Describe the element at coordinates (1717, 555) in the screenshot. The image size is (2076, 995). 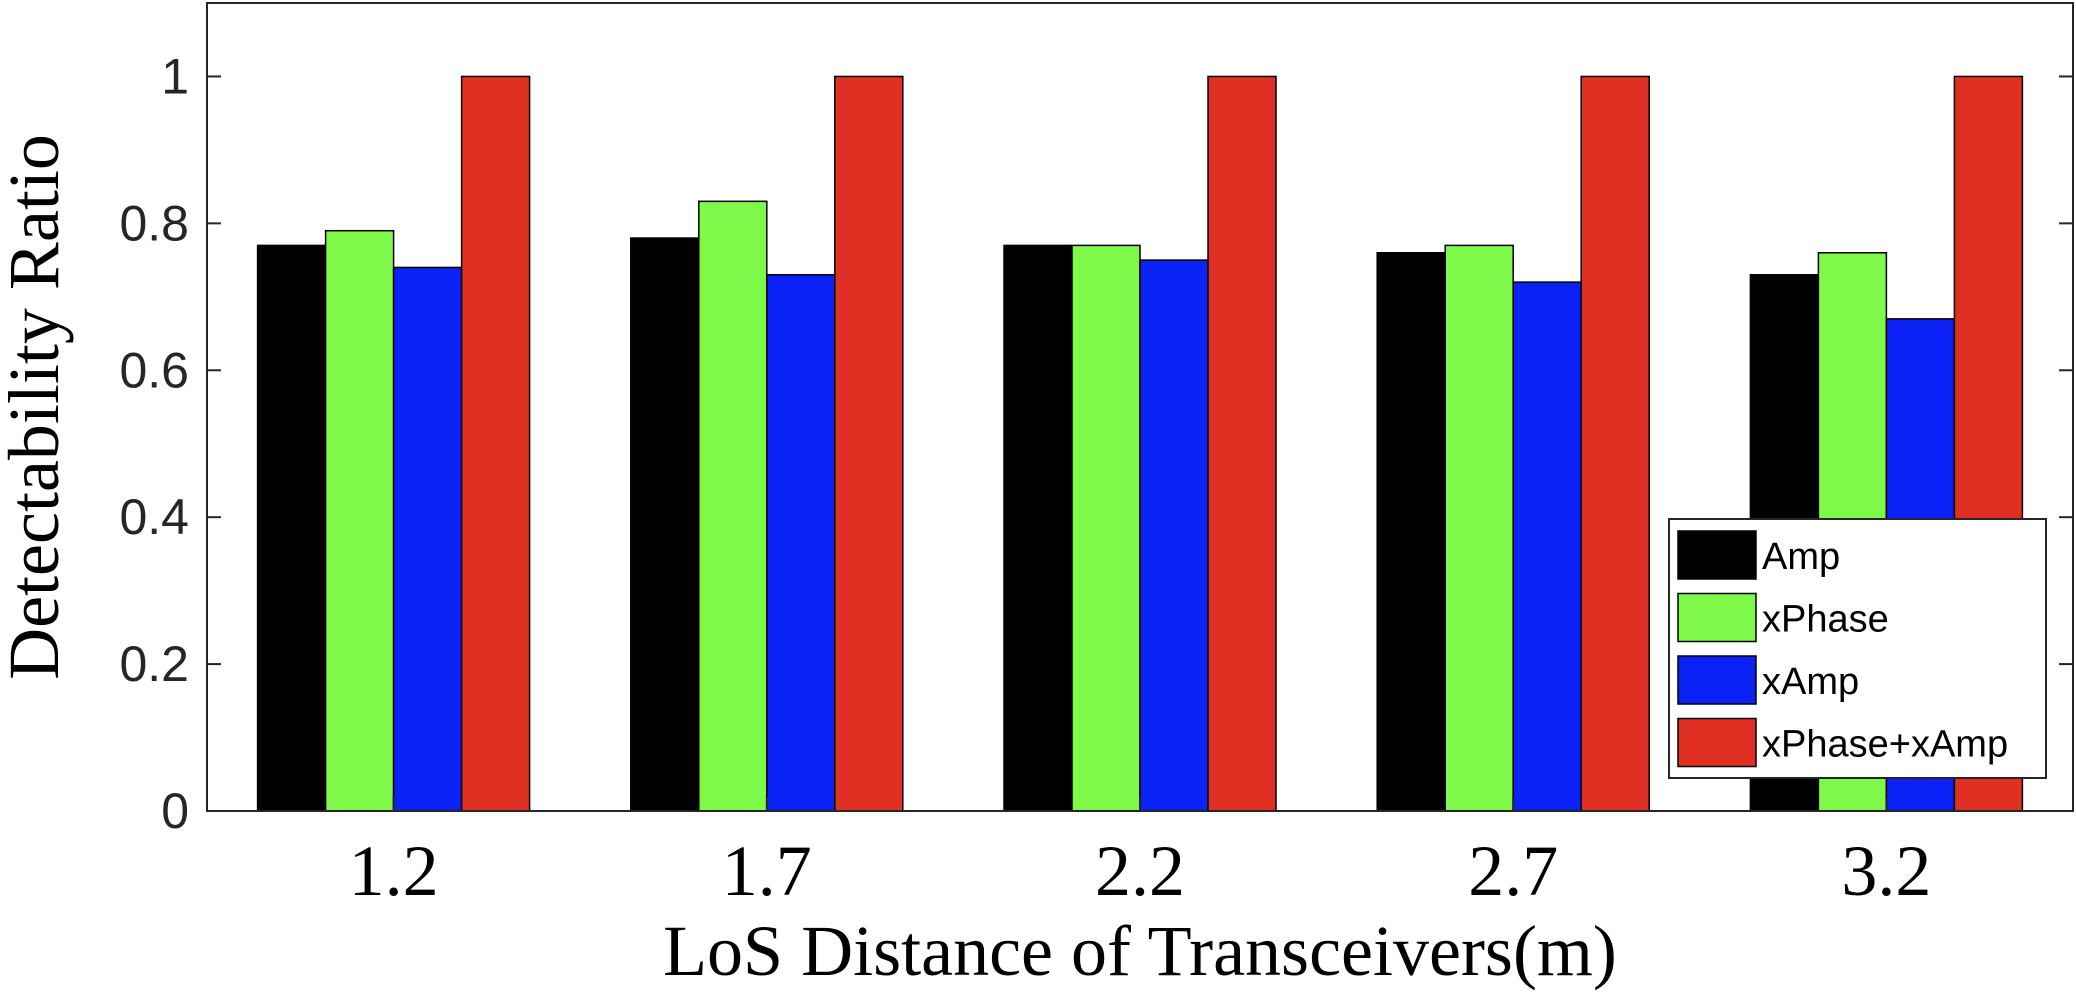
I see `legend-swatch-amp` at that location.